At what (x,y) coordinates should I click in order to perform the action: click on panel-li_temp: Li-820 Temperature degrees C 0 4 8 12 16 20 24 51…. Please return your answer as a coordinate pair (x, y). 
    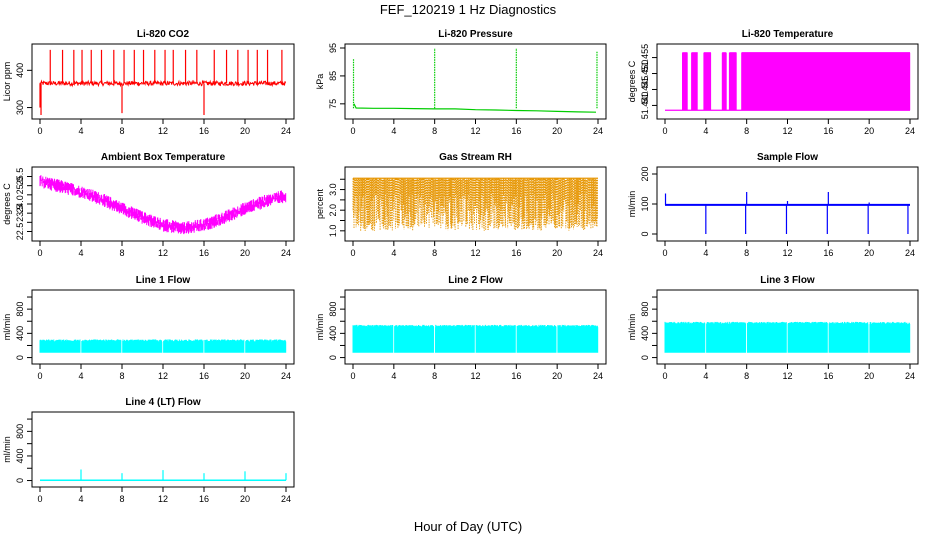
    Looking at the image, I should click on (773, 82).